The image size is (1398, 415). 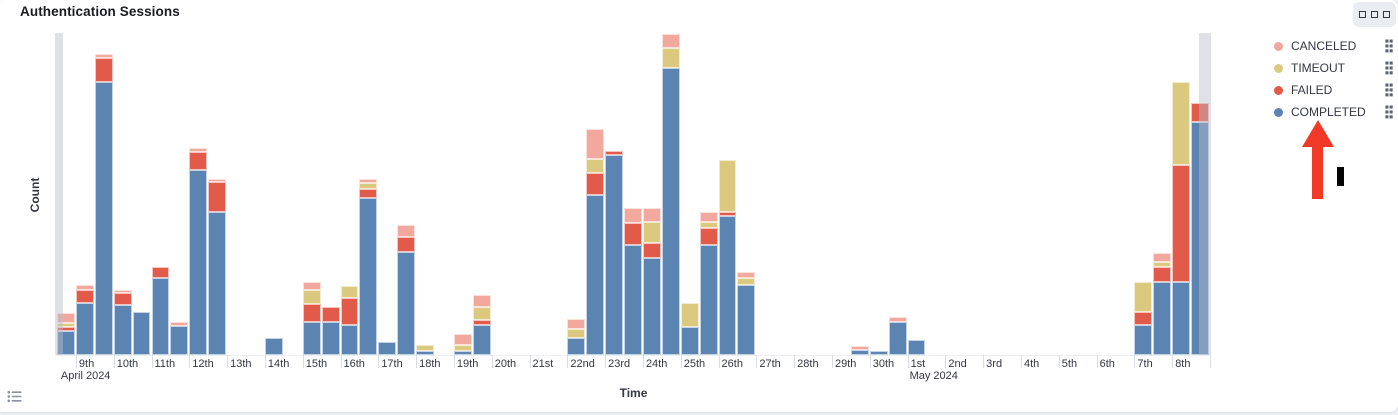 What do you see at coordinates (1374, 14) in the screenshot?
I see `panel-options-button` at bounding box center [1374, 14].